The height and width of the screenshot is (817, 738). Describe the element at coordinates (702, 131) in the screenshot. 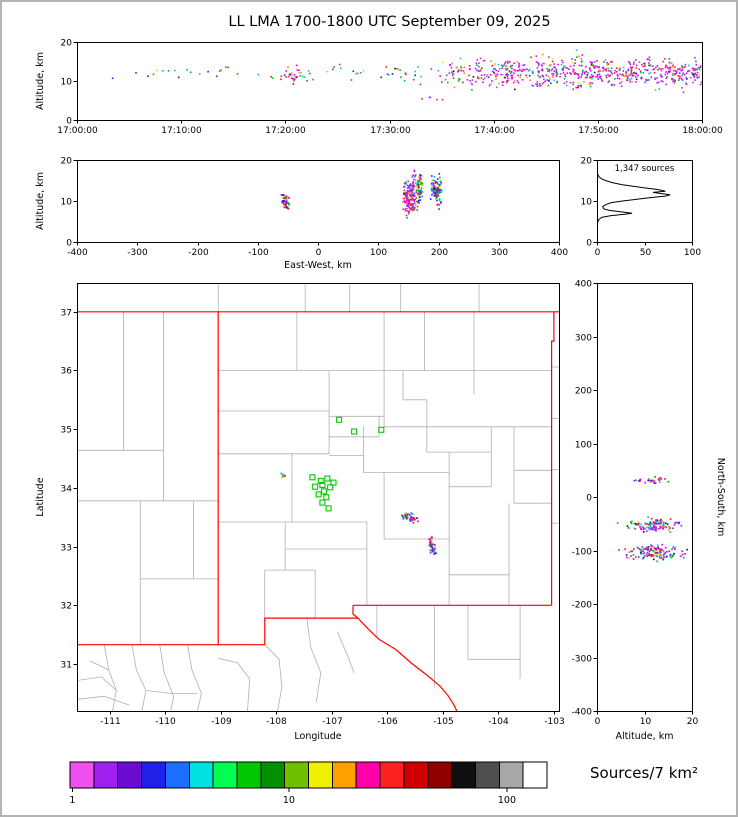

I see `x-tick-label: 18:00:00` at that location.